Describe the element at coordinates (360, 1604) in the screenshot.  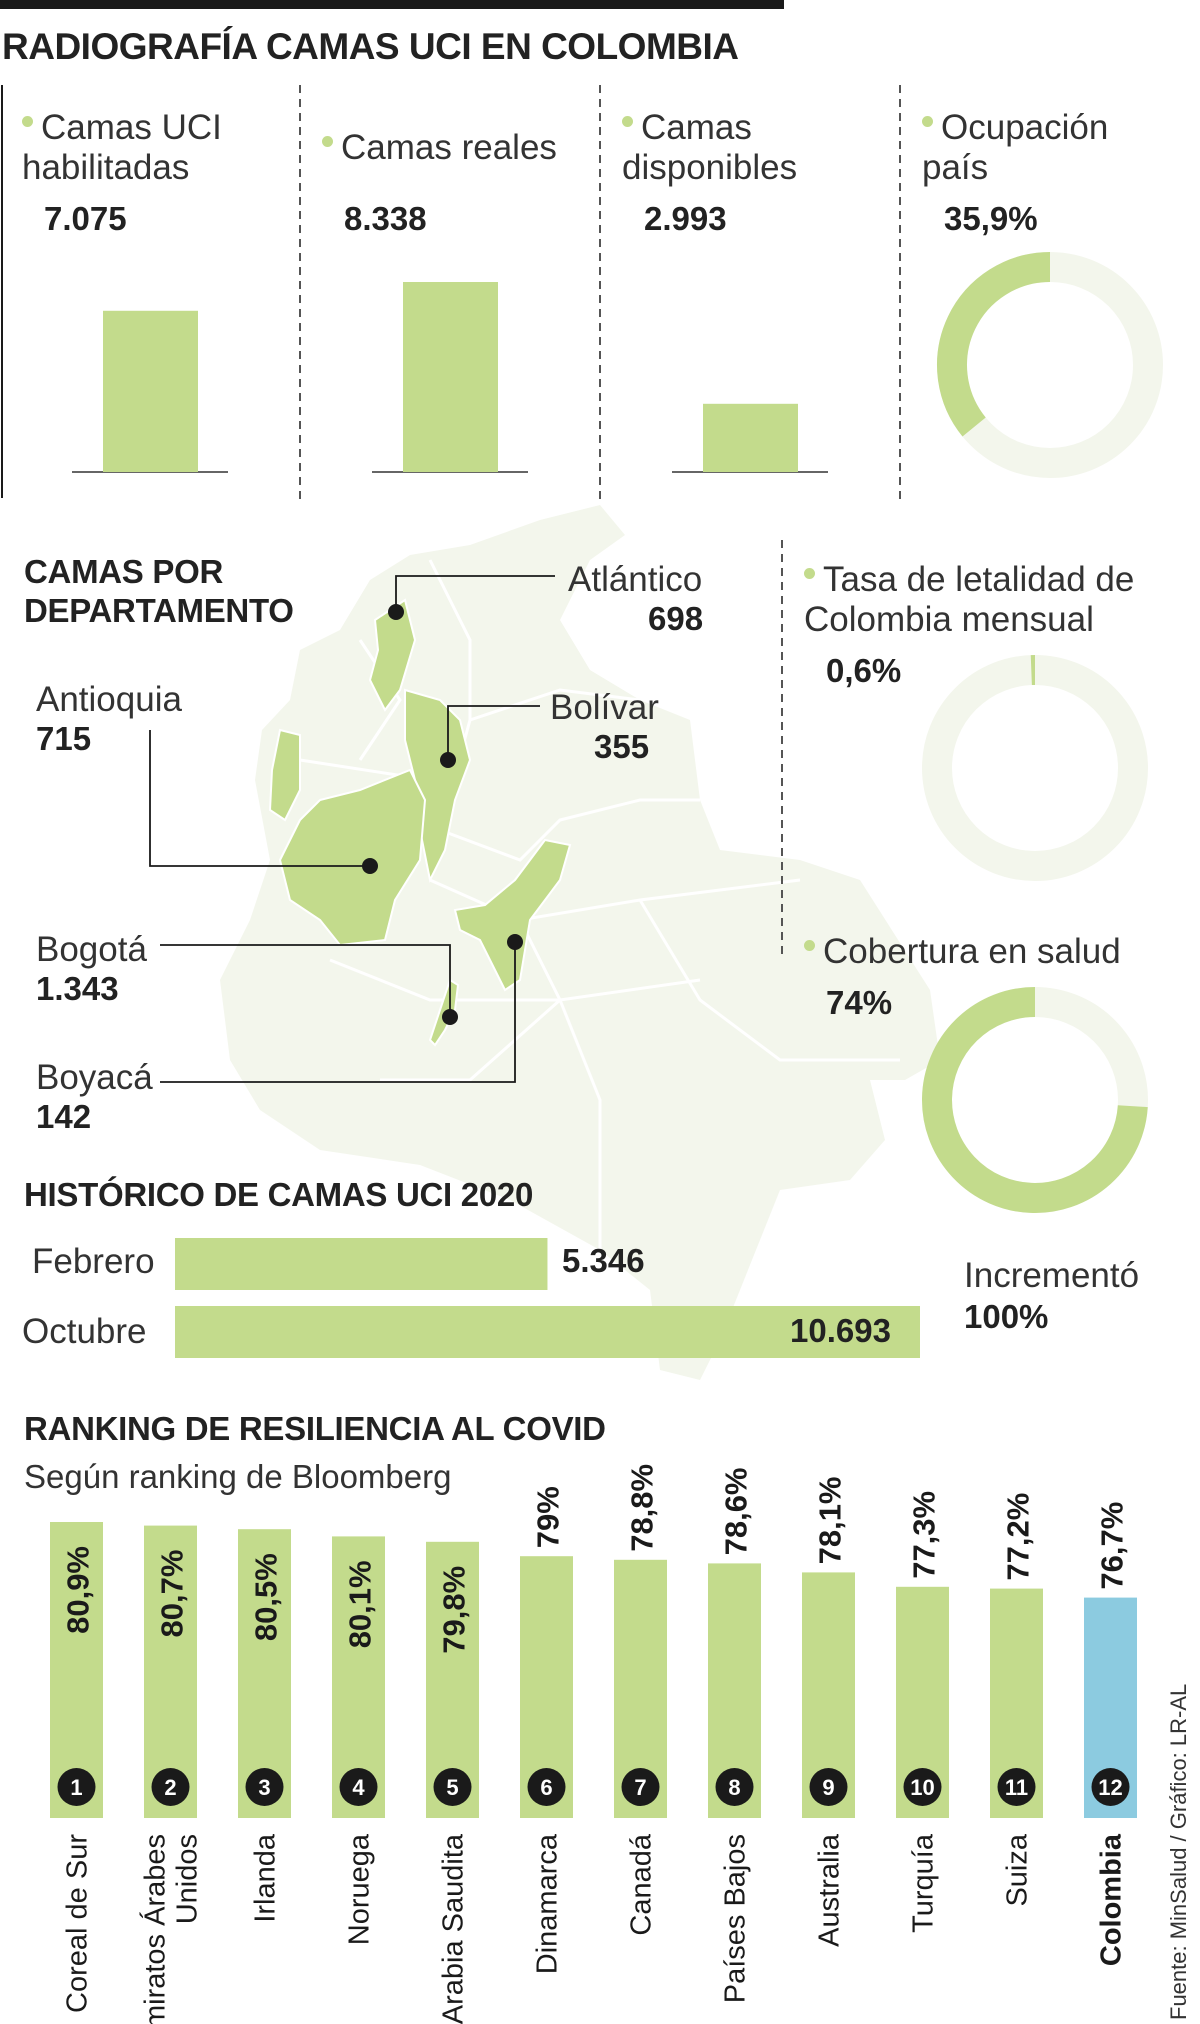
I see `ranking-value-label-4: 80,1%` at that location.